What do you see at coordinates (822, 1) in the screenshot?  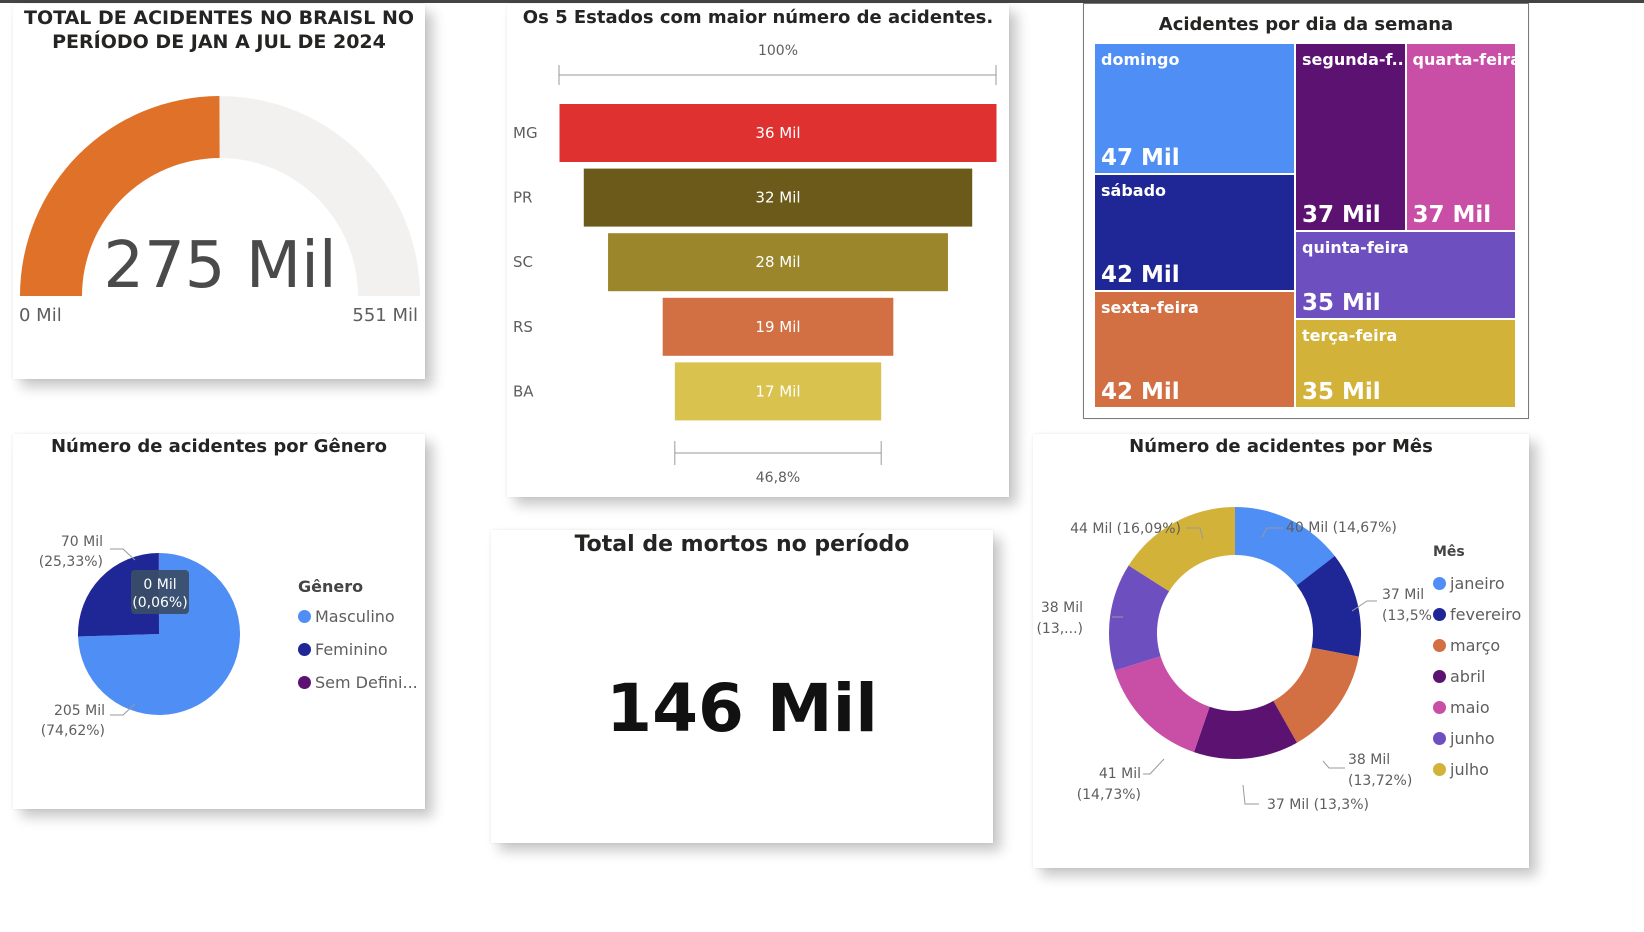 I see `top-border` at bounding box center [822, 1].